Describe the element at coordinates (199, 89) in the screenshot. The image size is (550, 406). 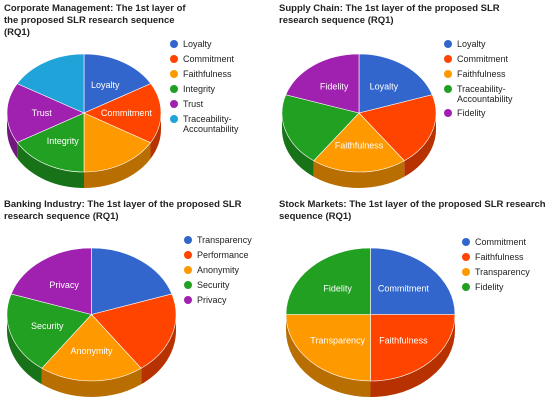
I see `legend-label: Integrity` at that location.